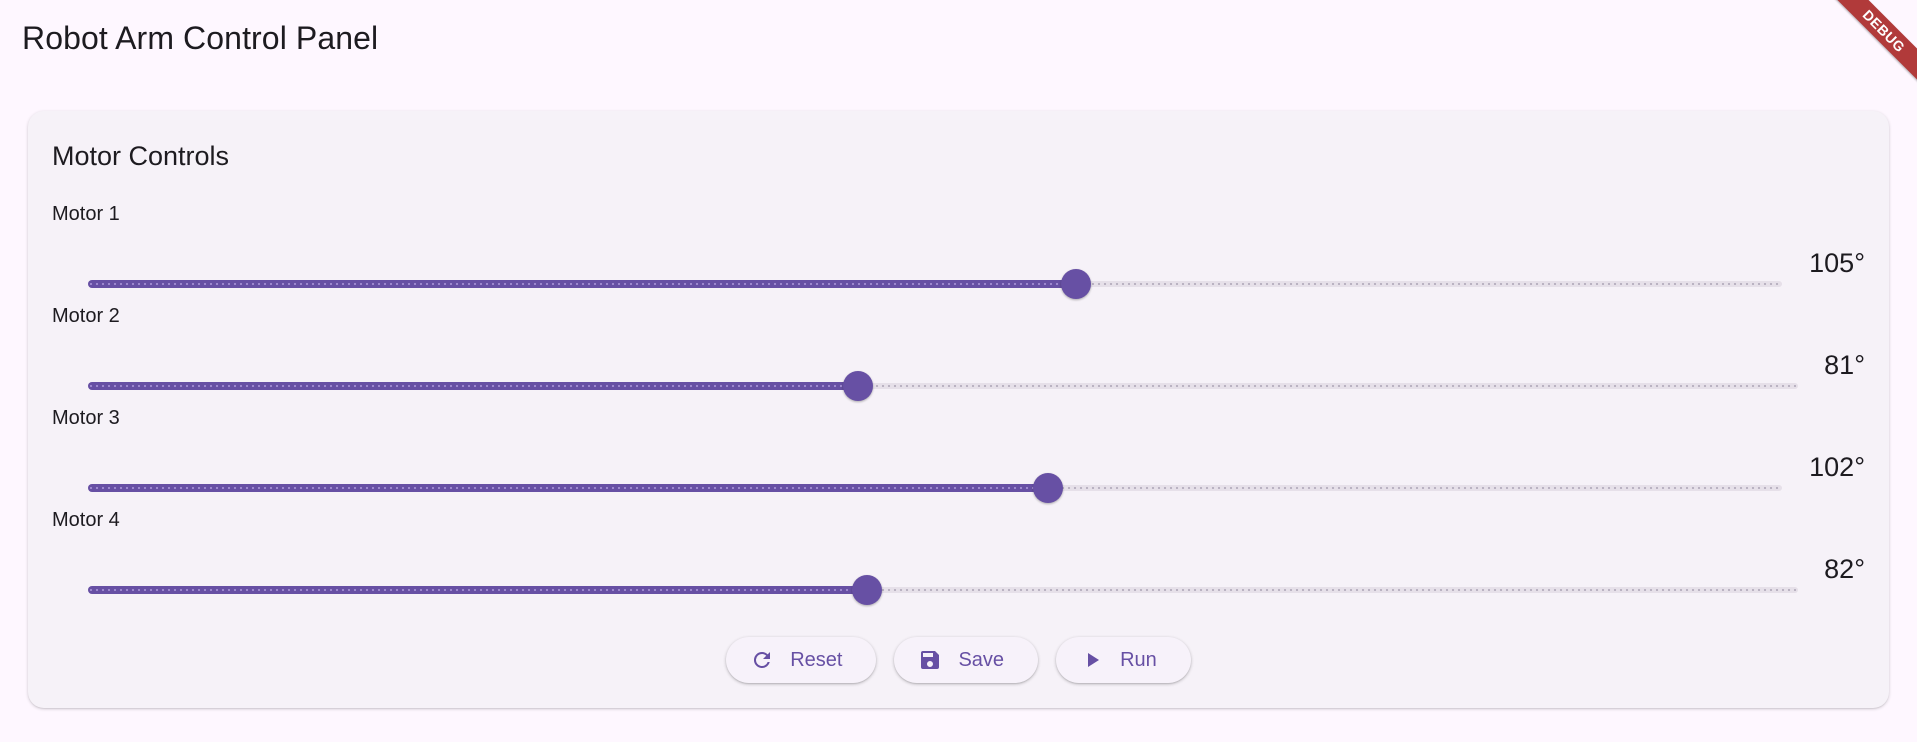 The image size is (1917, 742). What do you see at coordinates (1138, 659) in the screenshot?
I see `run-button-label: Run` at bounding box center [1138, 659].